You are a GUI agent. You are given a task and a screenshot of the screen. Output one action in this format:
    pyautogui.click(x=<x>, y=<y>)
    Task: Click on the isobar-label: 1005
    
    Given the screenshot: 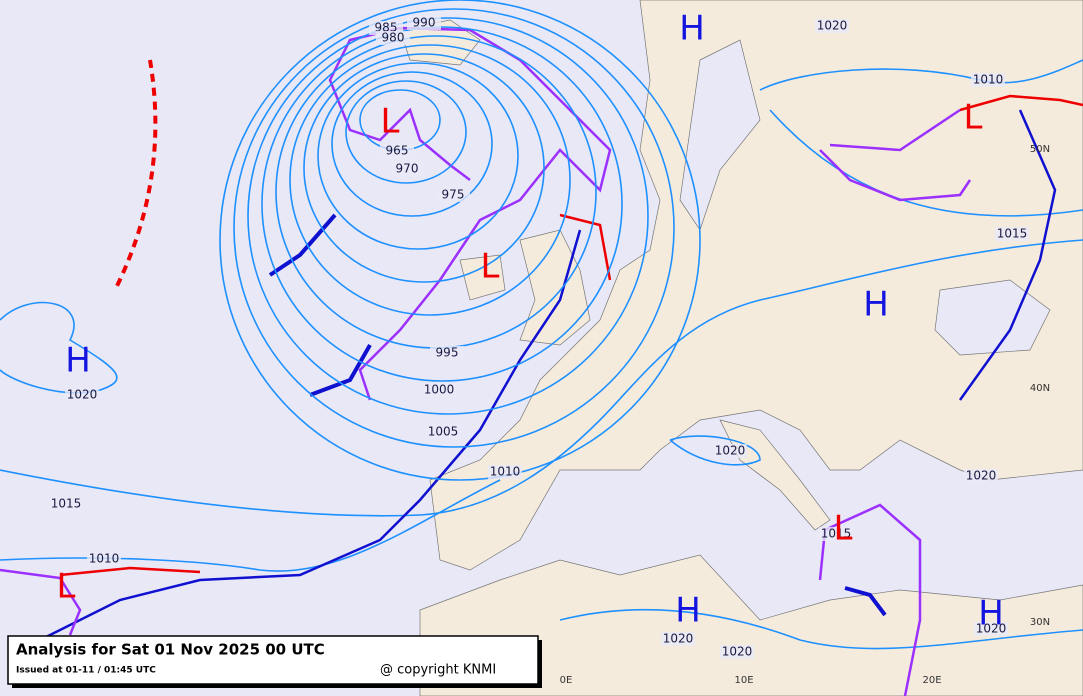 What is the action you would take?
    pyautogui.click(x=443, y=432)
    